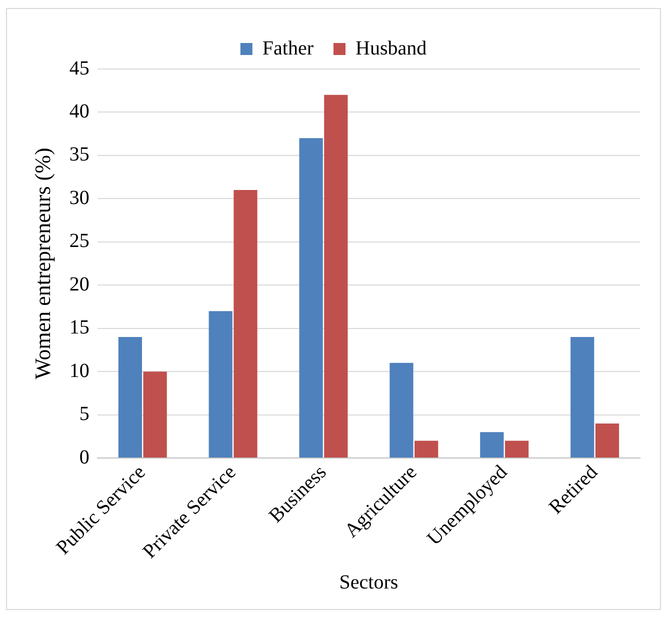  Describe the element at coordinates (288, 48) in the screenshot. I see `legend-label: Father` at that location.